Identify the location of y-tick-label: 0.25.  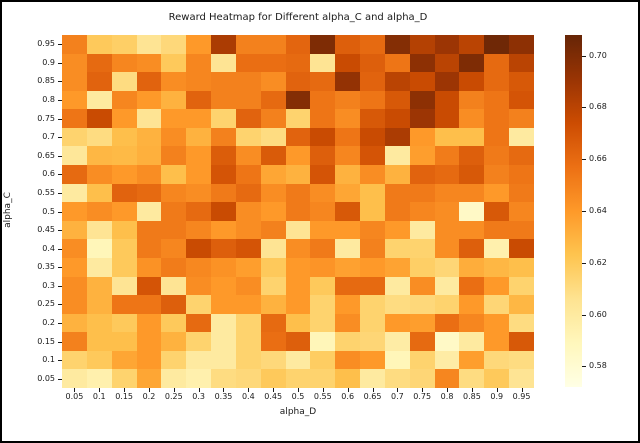
(46, 304).